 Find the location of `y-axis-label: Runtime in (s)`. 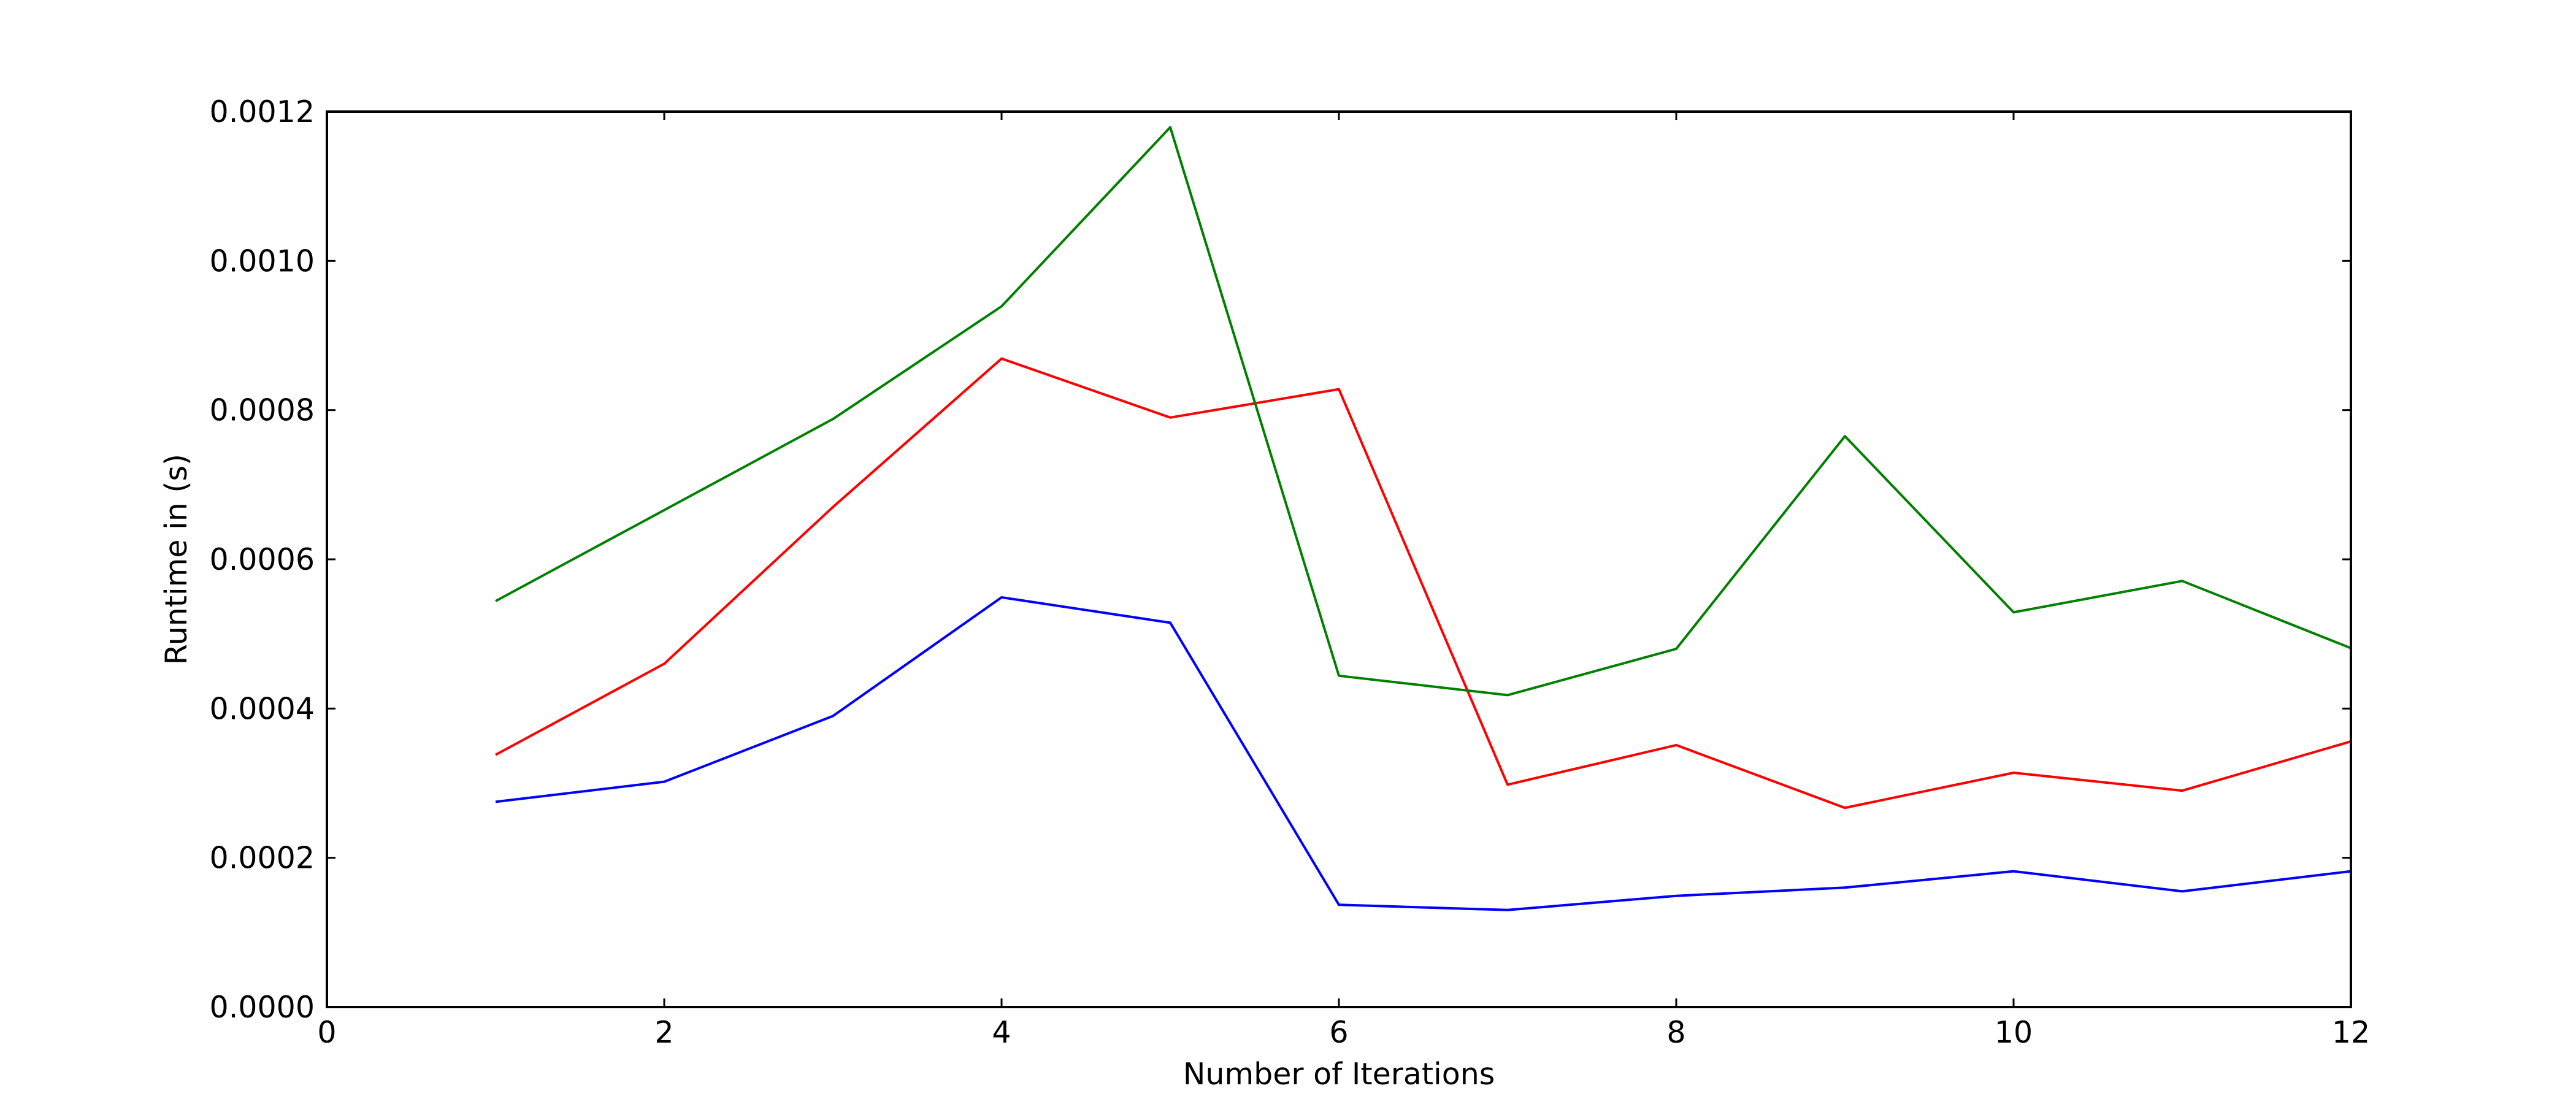

y-axis-label: Runtime in (s) is located at coordinates (176, 559).